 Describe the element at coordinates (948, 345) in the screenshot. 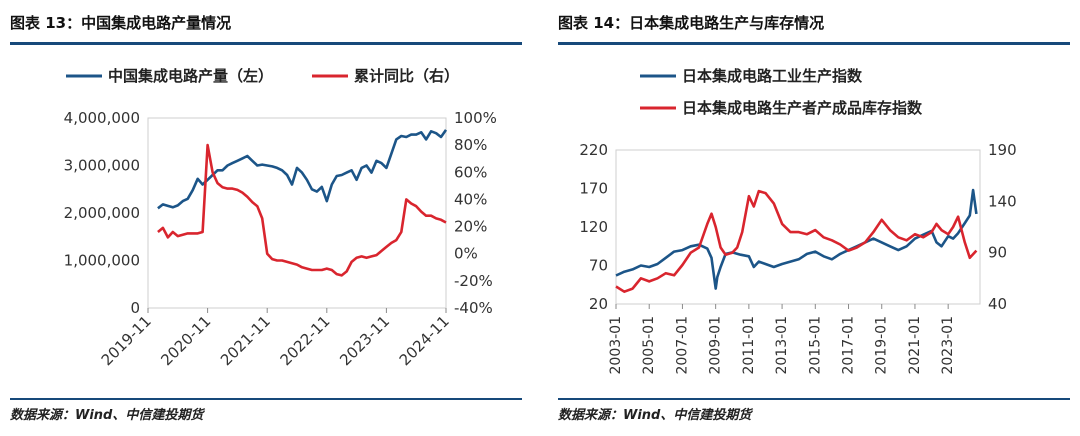

I see `x-tick-label: 2023-01` at that location.